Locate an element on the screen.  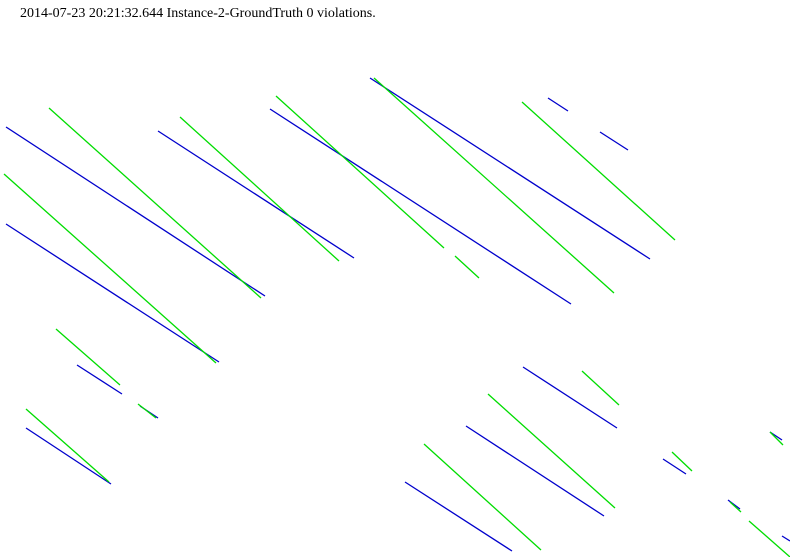
violations-text: 0 violations. is located at coordinates (341, 13).